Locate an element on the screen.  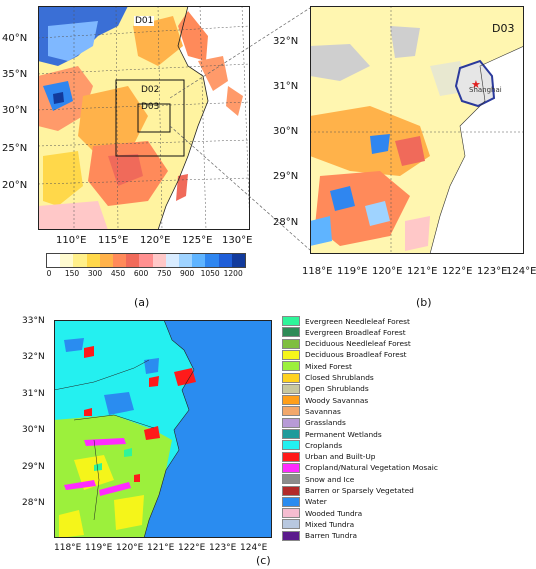
legend-label: Barren Tundra is located at coordinates (331, 536).